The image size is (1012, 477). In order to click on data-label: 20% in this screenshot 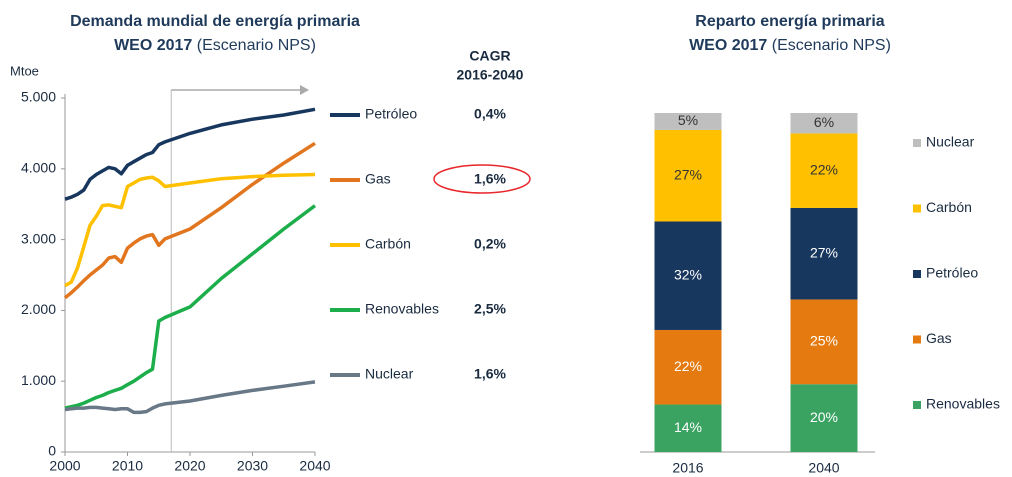, I will do `click(824, 417)`.